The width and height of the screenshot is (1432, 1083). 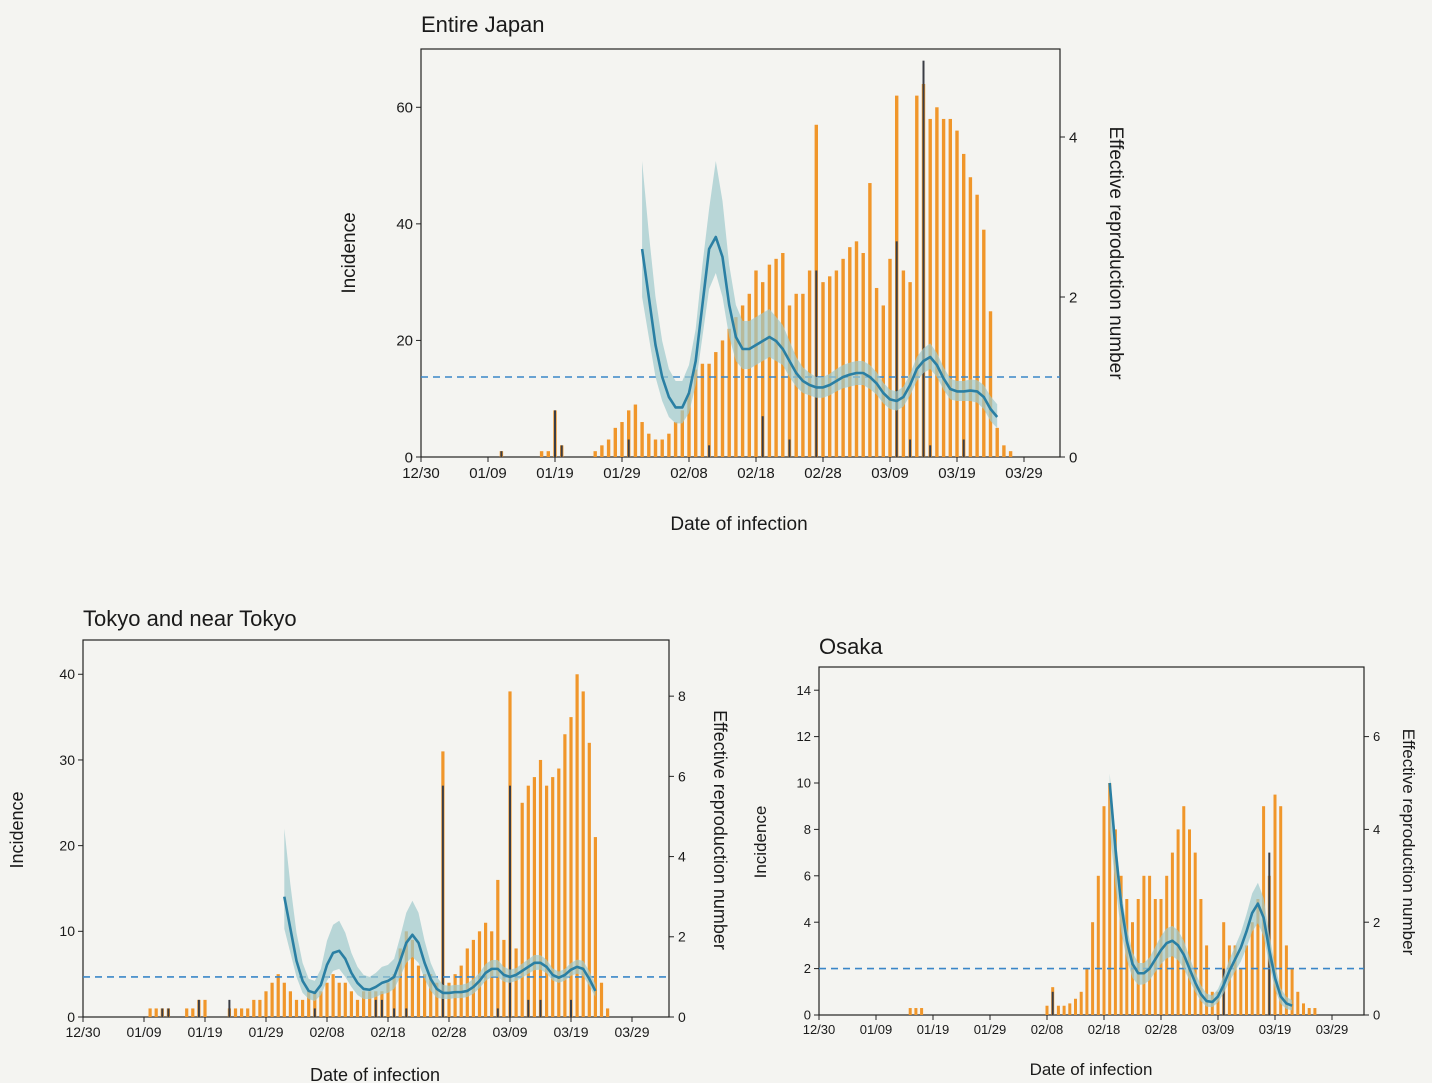 I want to click on y2-tick-label: 0, so click(x=1073, y=457).